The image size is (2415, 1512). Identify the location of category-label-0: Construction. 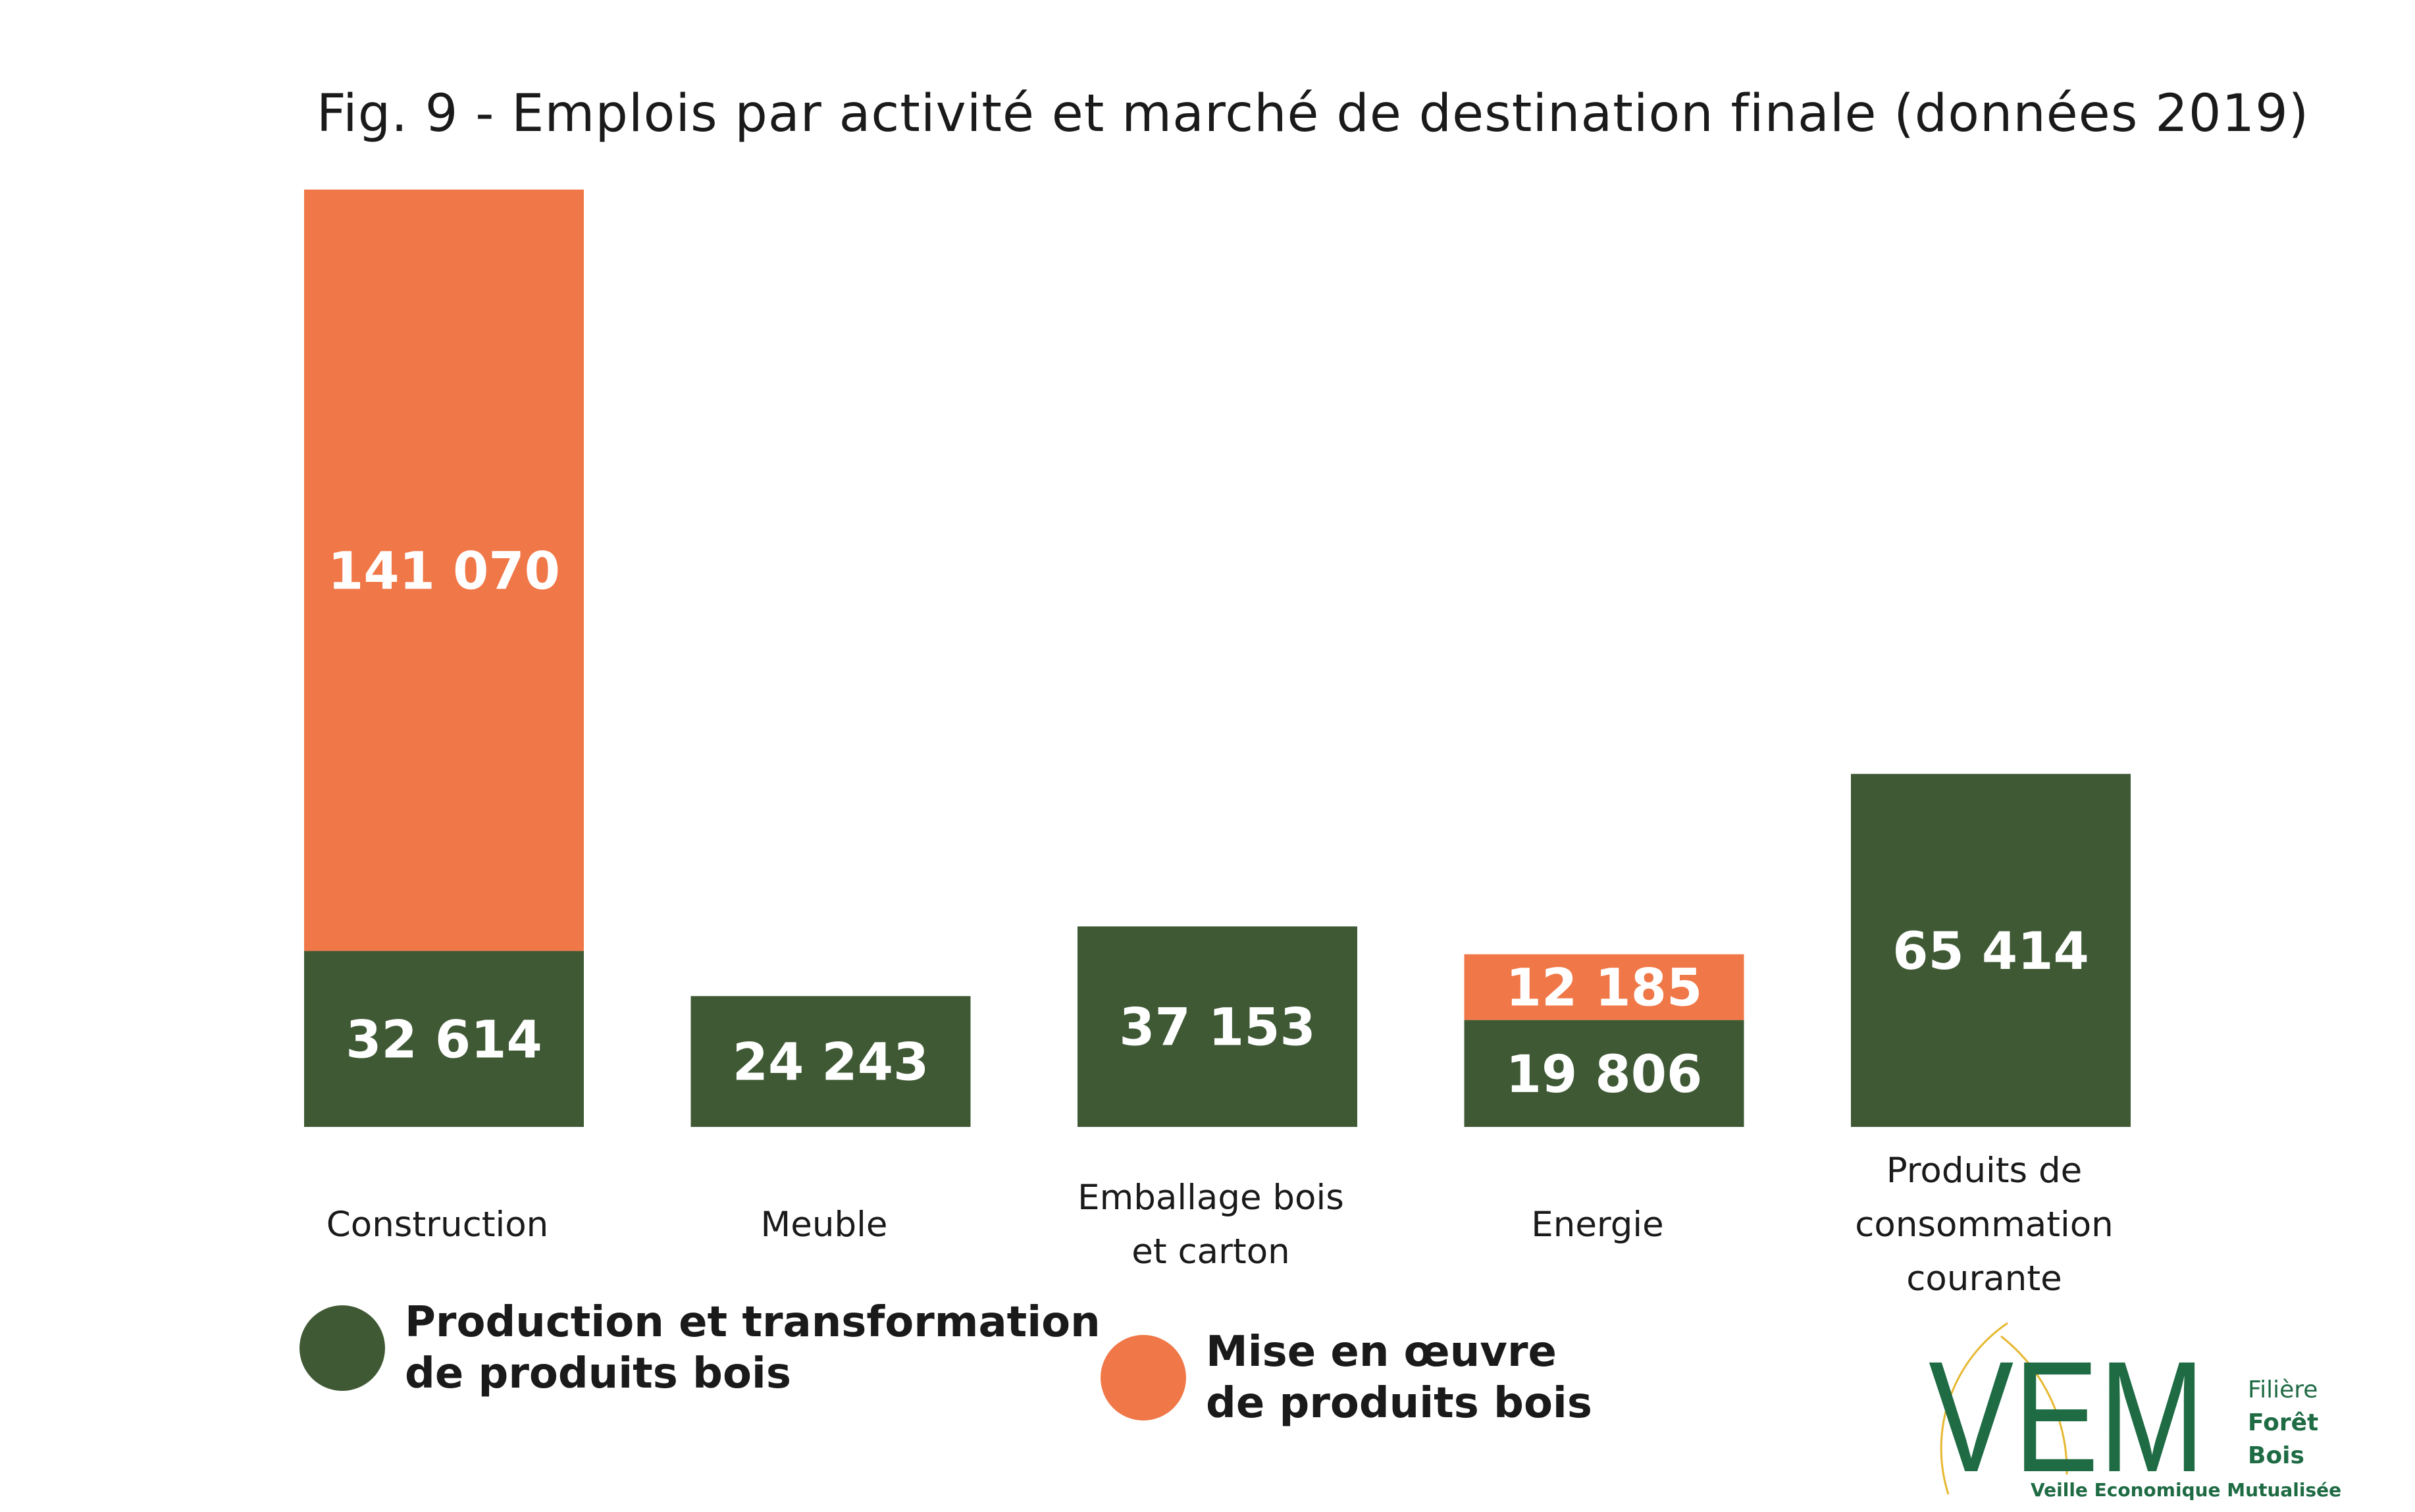
(437, 1225).